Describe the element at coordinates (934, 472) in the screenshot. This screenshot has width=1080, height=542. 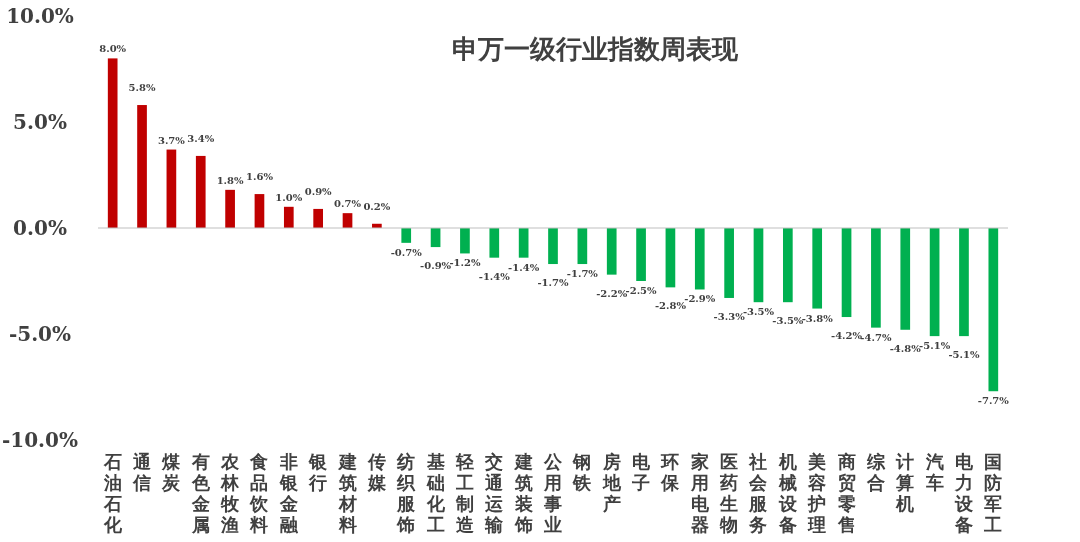
I see `x-tick-label: 汽车` at that location.